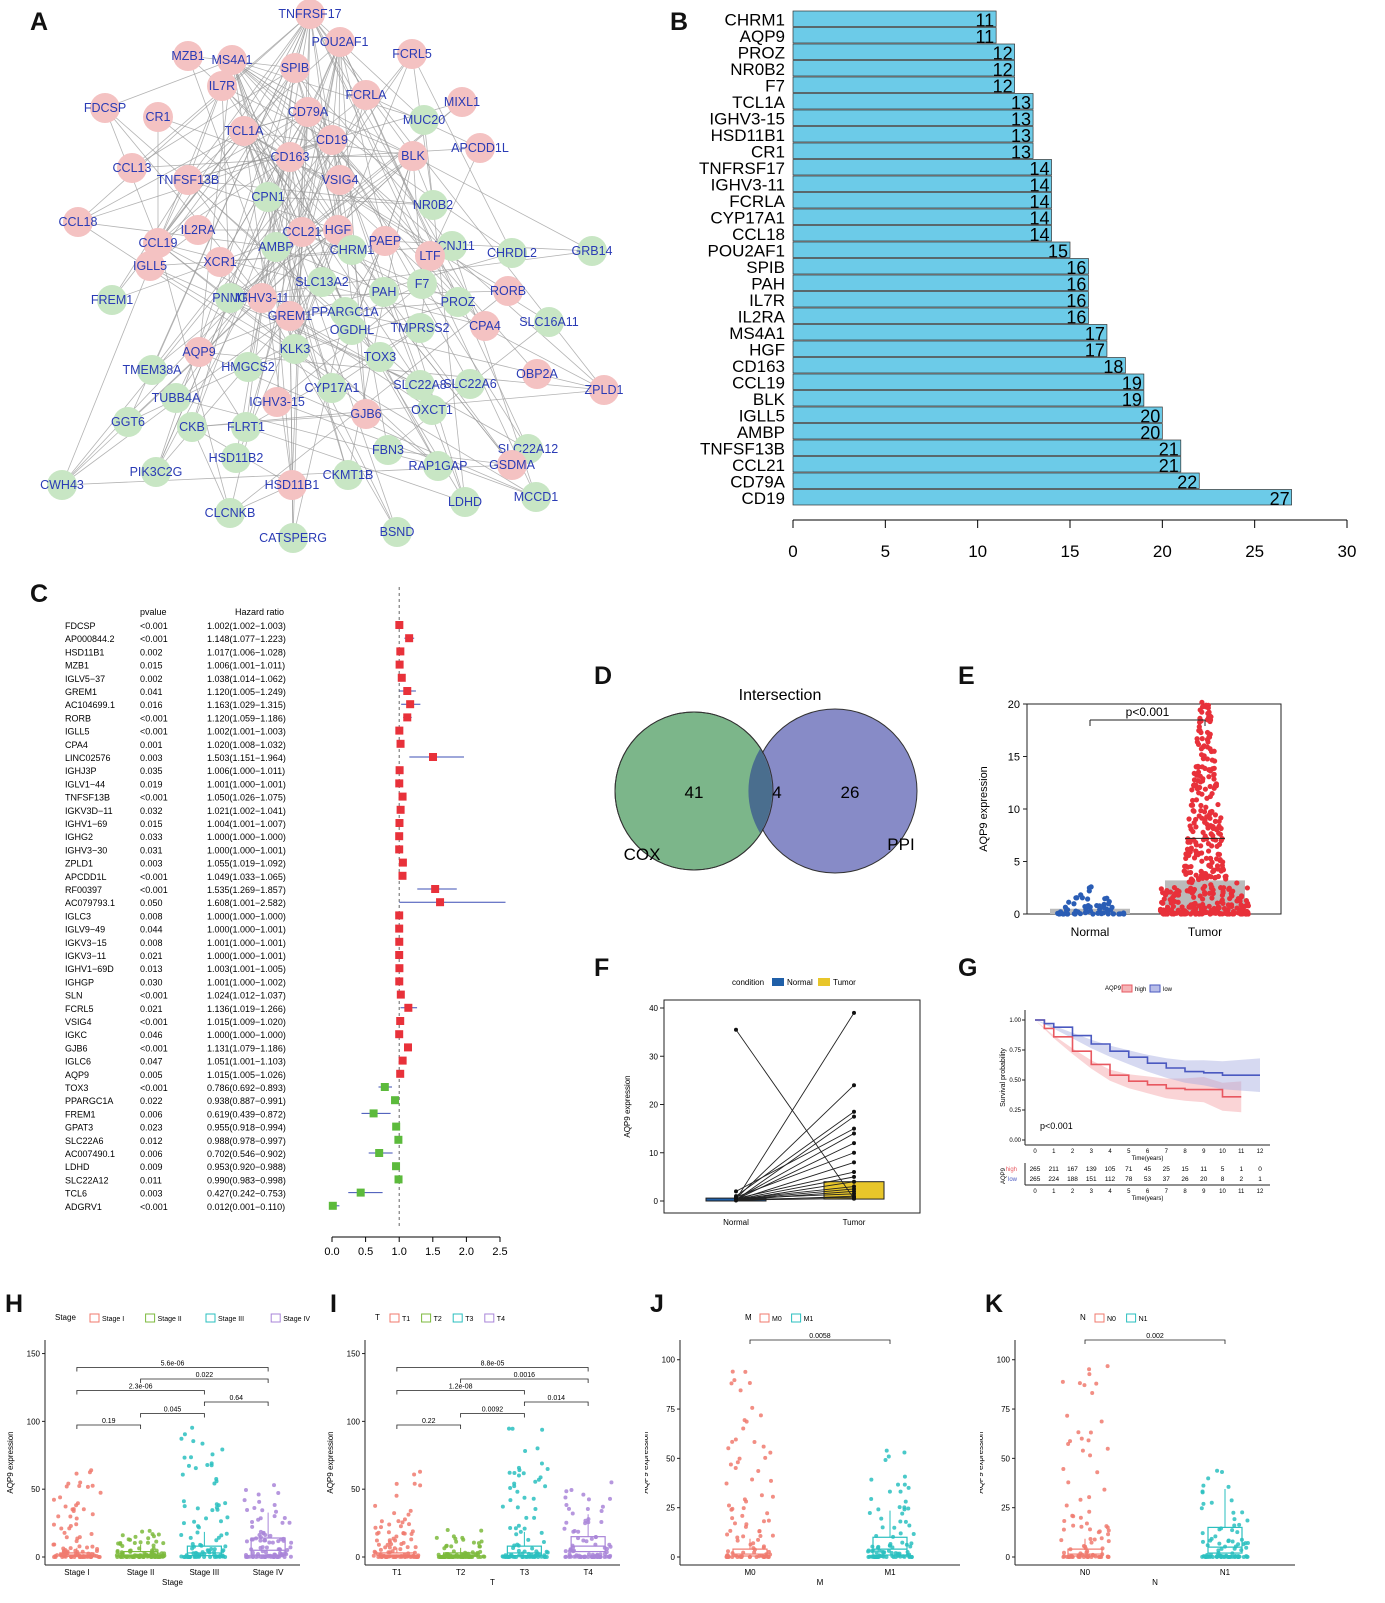  I want to click on forest-gene-label: RORB, so click(78, 718).